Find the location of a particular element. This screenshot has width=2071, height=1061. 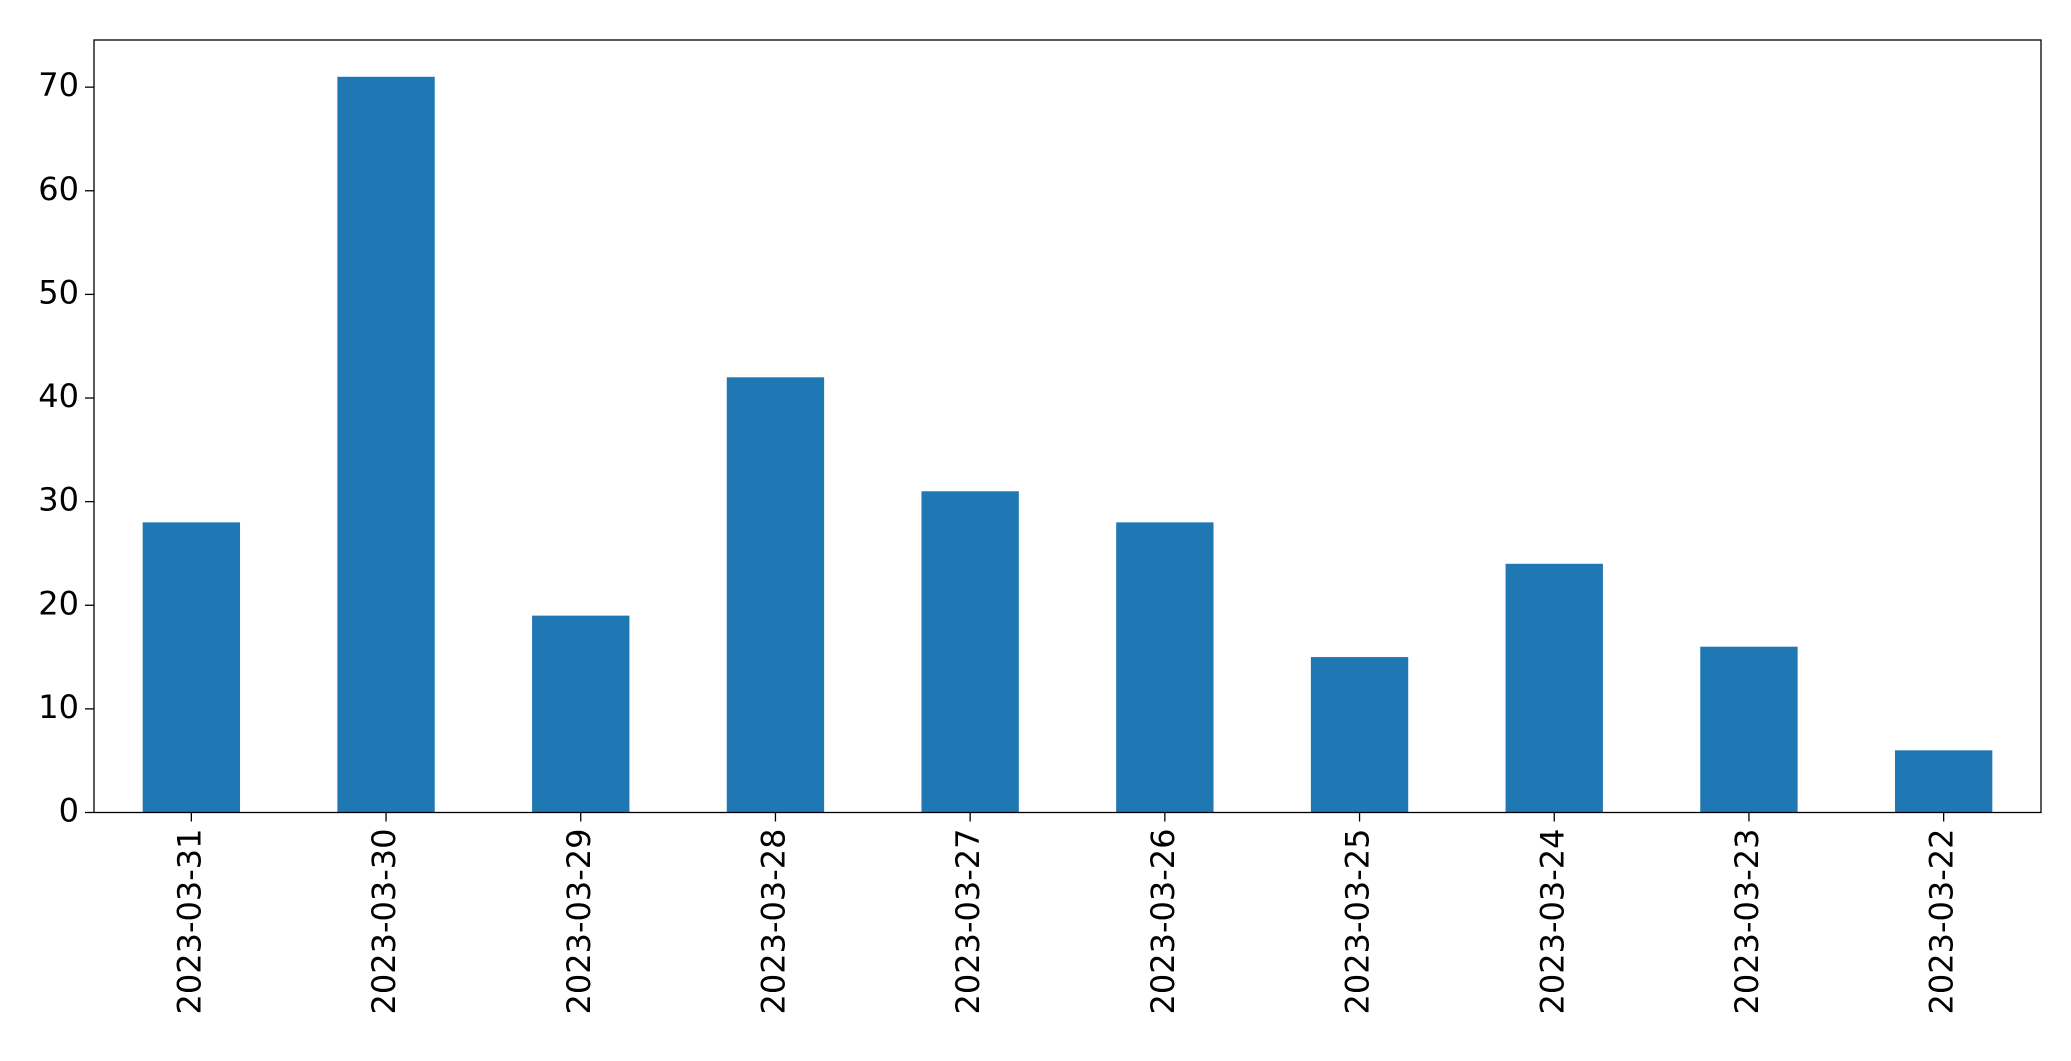

x-tick-label: 2023-03-29 is located at coordinates (579, 922).